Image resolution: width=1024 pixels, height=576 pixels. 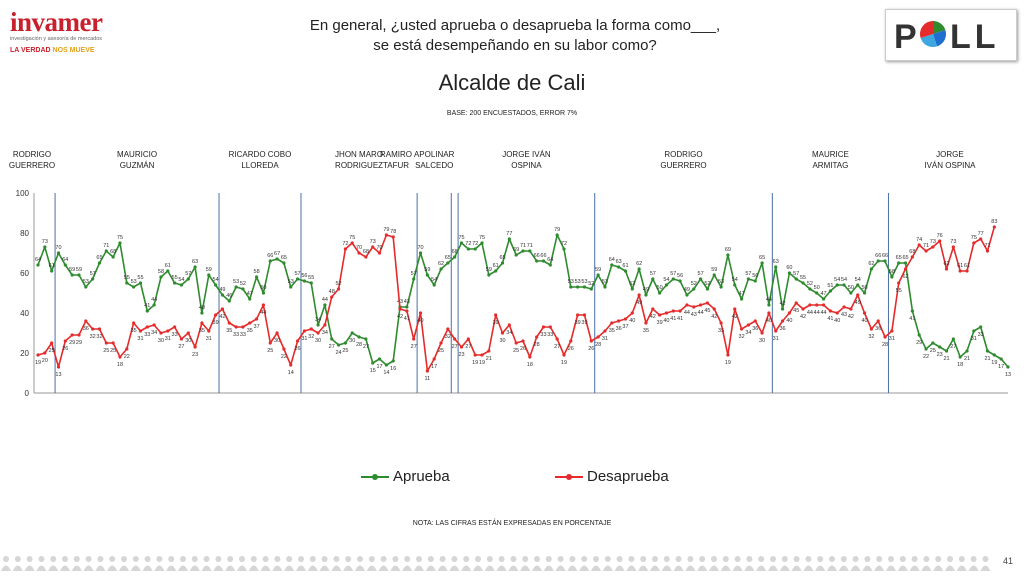 What do you see at coordinates (24, 353) in the screenshot?
I see `y-tick-label: 20` at bounding box center [24, 353].